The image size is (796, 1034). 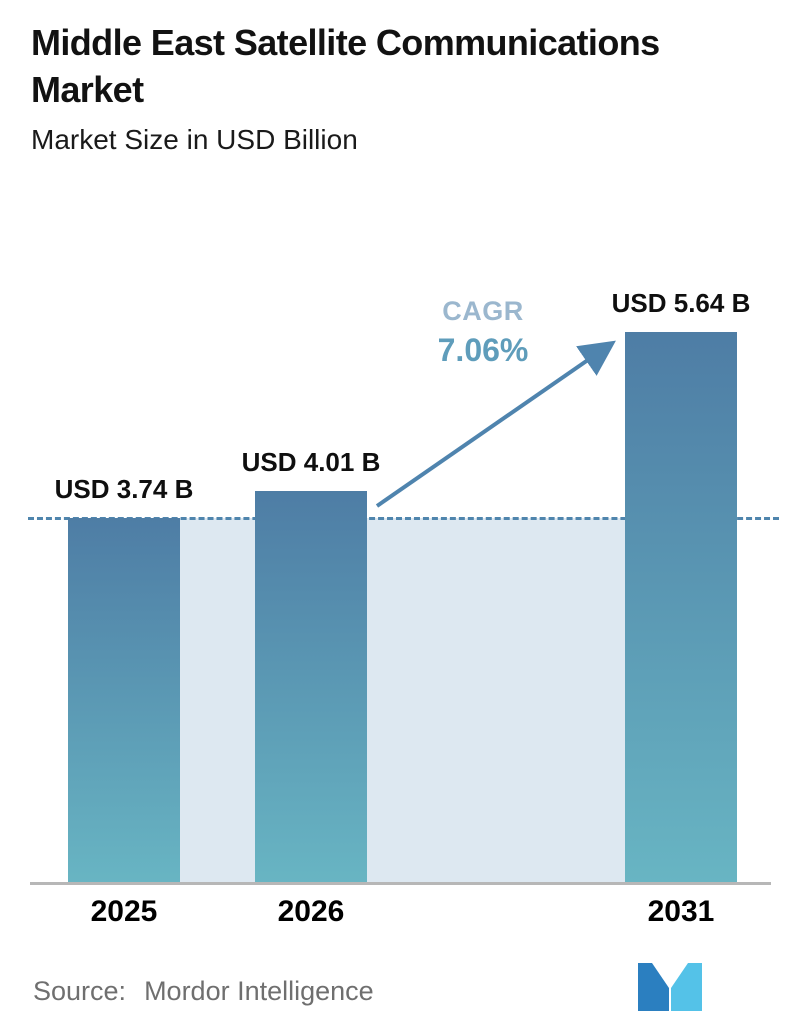 What do you see at coordinates (681, 303) in the screenshot?
I see `value-label-2031: USD 5.64 B` at bounding box center [681, 303].